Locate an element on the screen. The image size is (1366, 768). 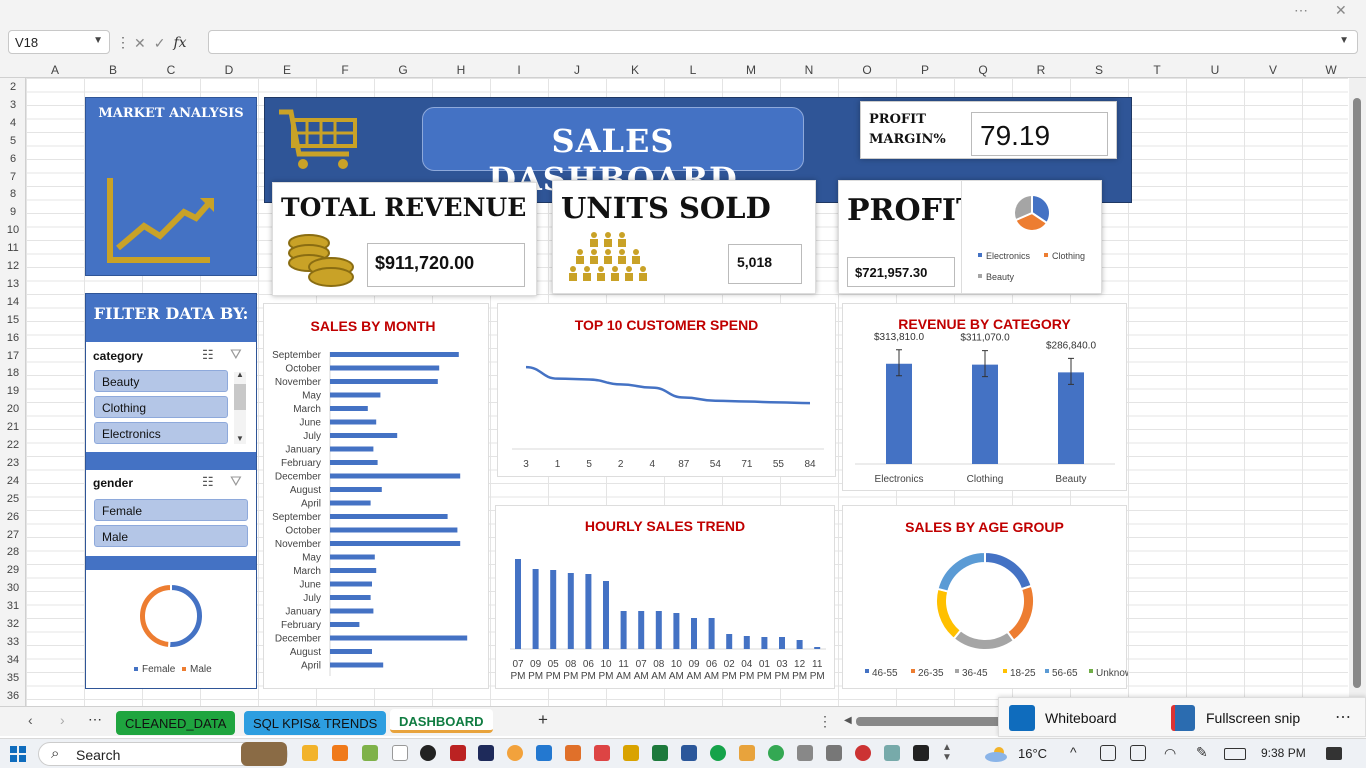
column-header: C is located at coordinates (171, 70).